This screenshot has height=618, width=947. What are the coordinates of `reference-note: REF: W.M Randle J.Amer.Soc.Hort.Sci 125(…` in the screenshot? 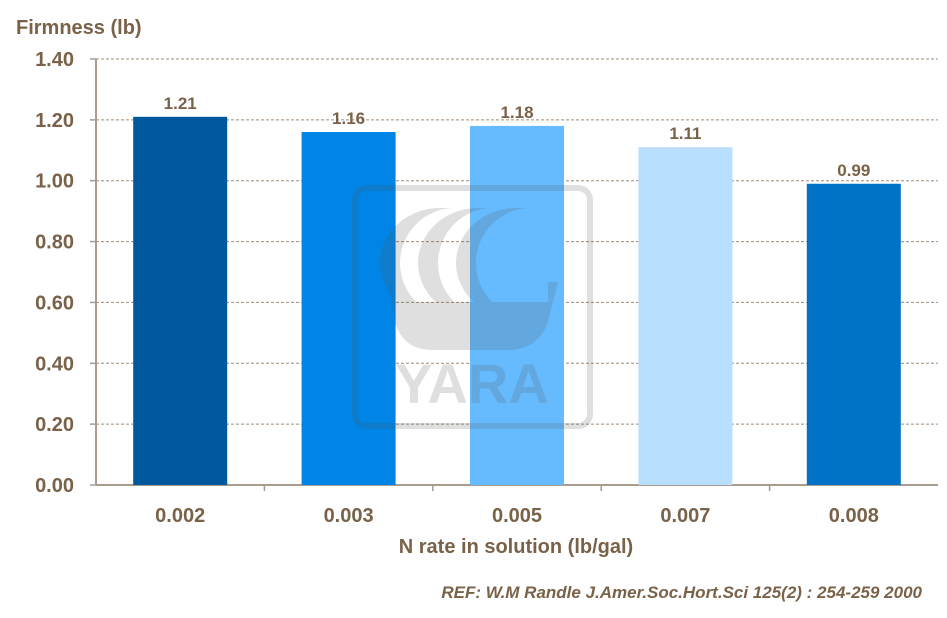 It's located at (681, 592).